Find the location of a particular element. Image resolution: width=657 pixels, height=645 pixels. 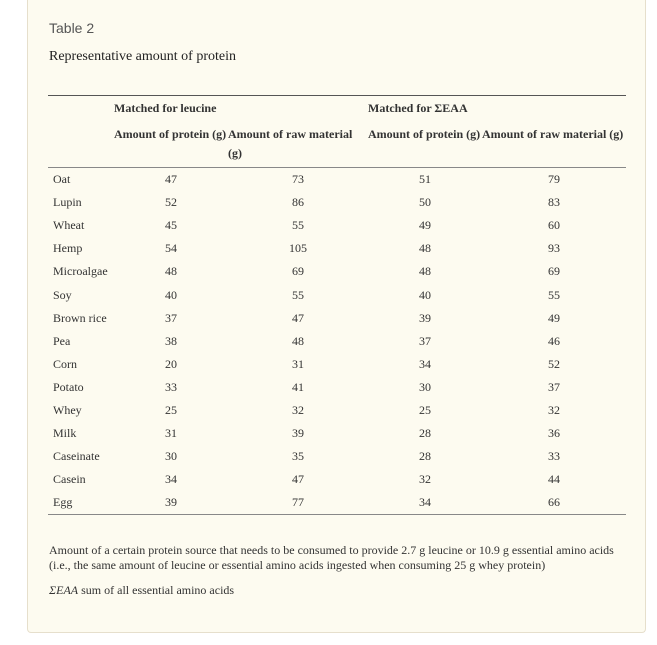

table-row: Brown rice 37 47 39 49 is located at coordinates (337, 318).